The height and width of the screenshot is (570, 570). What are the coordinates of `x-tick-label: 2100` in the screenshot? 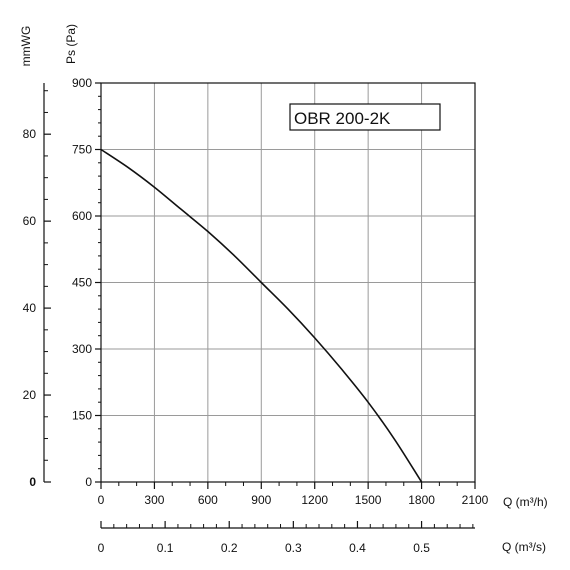 It's located at (475, 500).